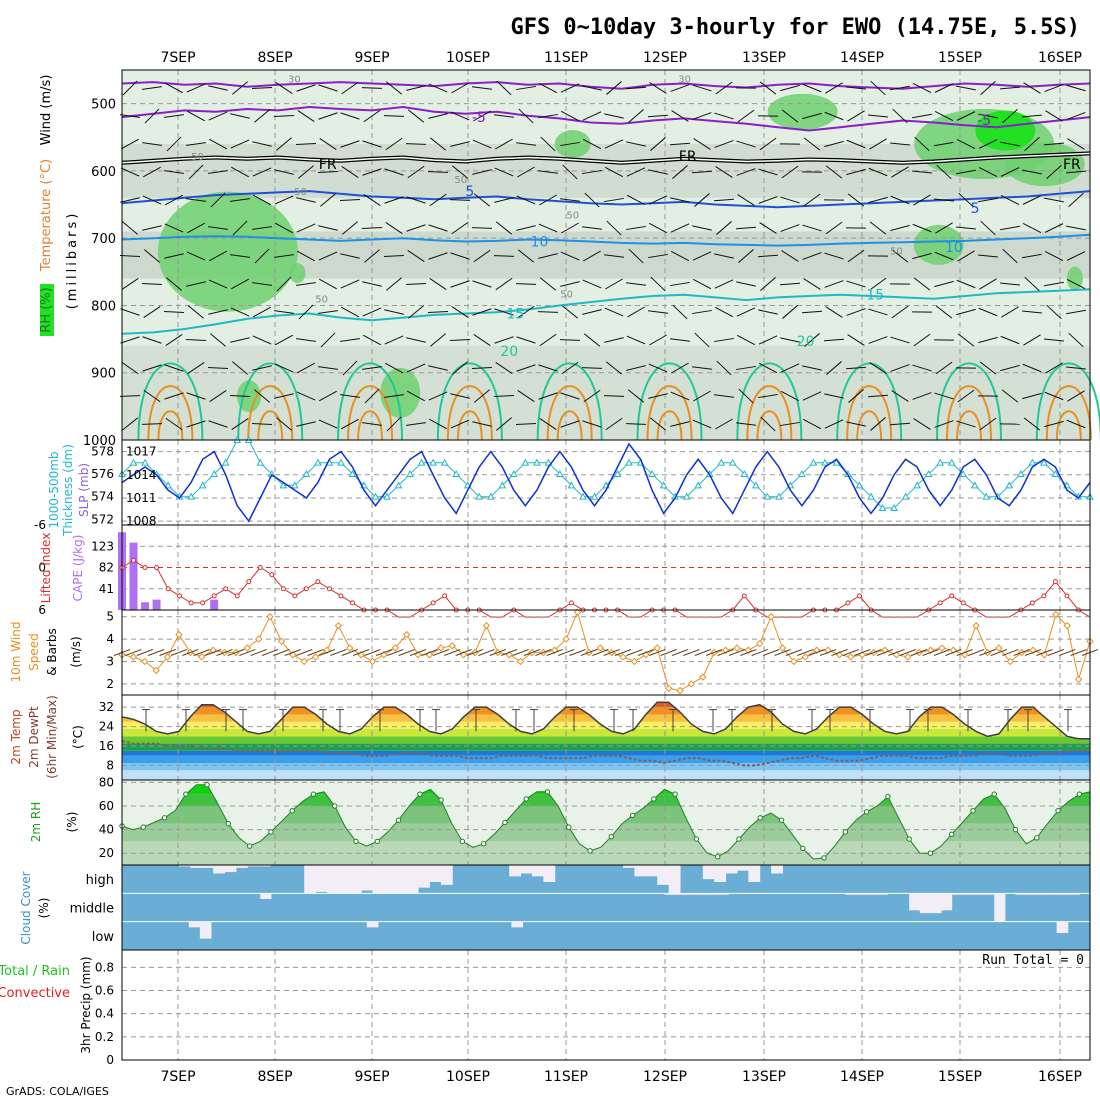  Describe the element at coordinates (100, 880) in the screenshot. I see `cloud-row-label-high: high` at that location.